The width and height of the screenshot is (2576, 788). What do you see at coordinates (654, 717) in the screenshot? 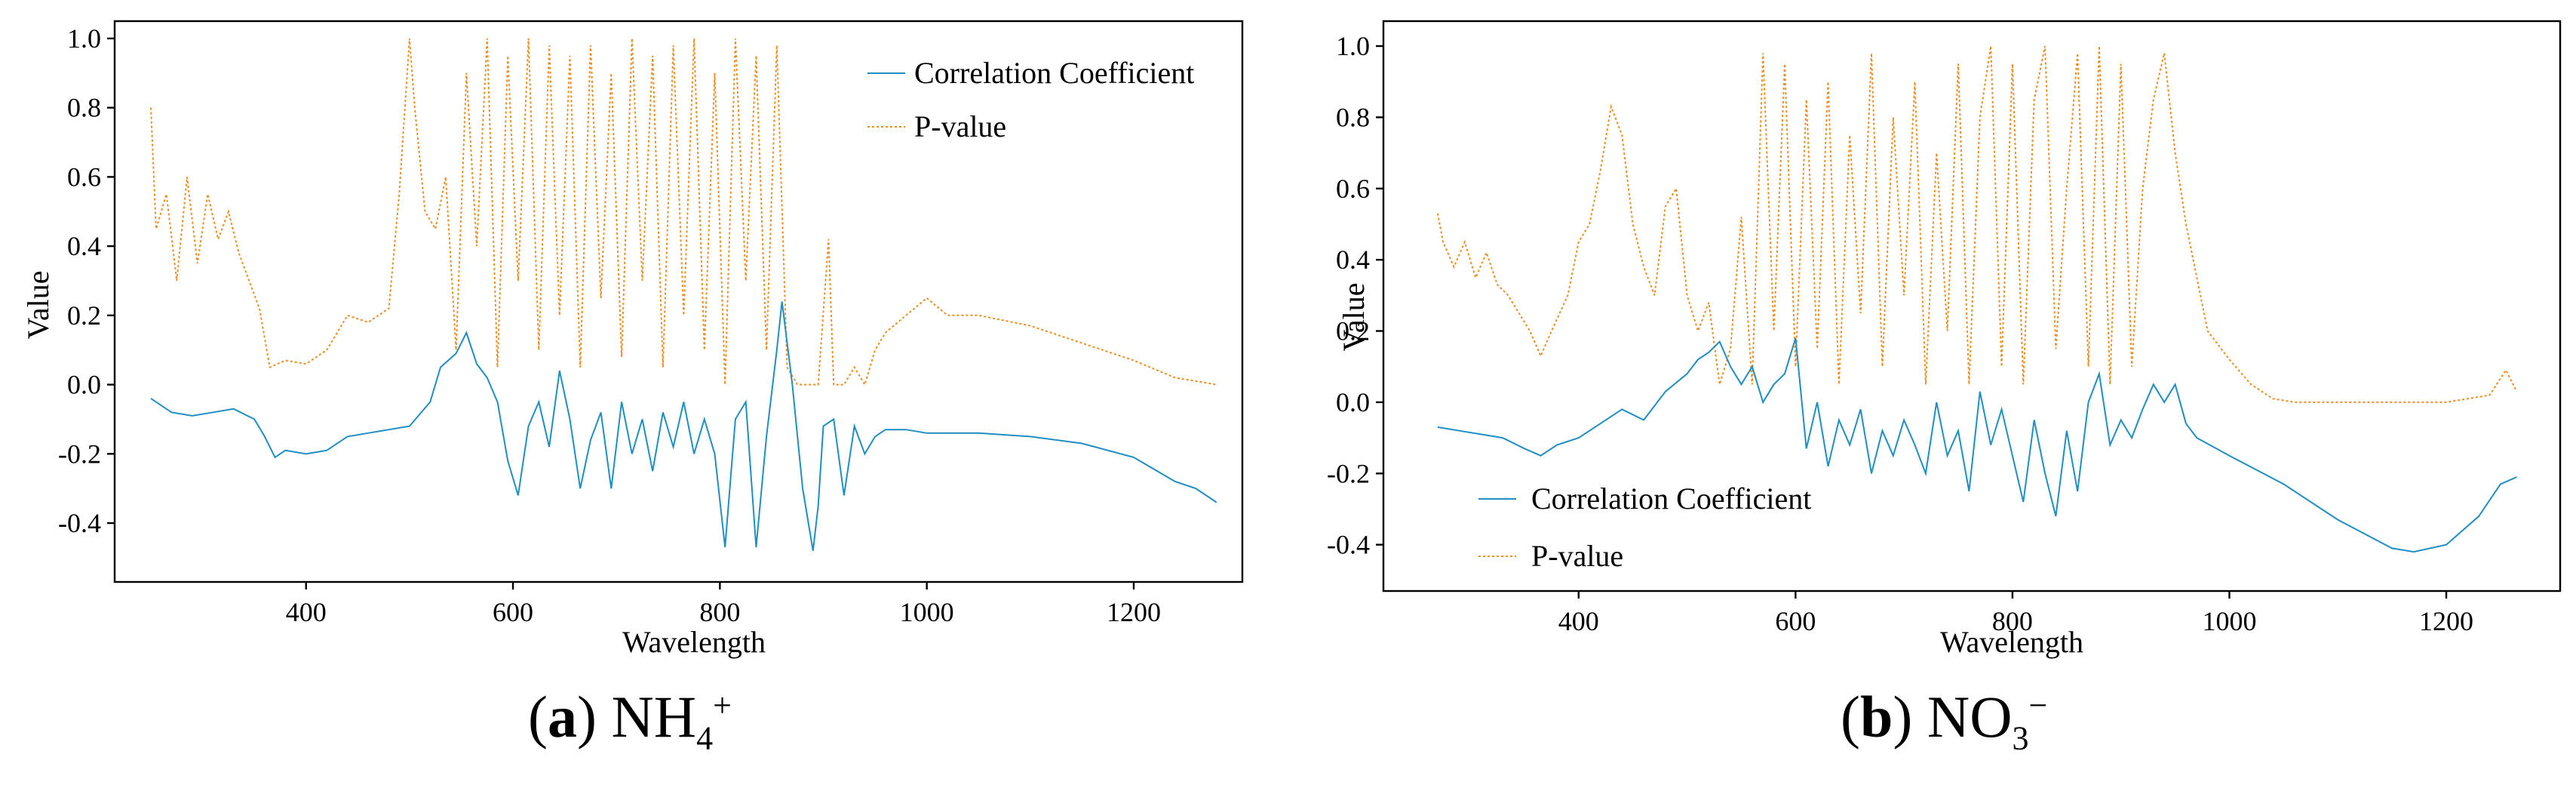
I see `caption-a-species: NH` at bounding box center [654, 717].